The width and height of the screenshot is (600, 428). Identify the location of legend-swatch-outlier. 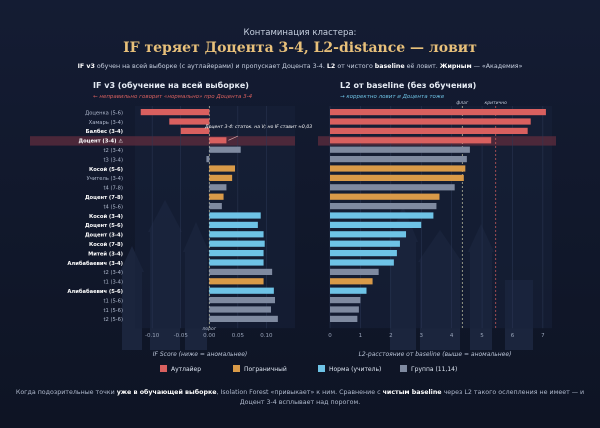
(163, 368).